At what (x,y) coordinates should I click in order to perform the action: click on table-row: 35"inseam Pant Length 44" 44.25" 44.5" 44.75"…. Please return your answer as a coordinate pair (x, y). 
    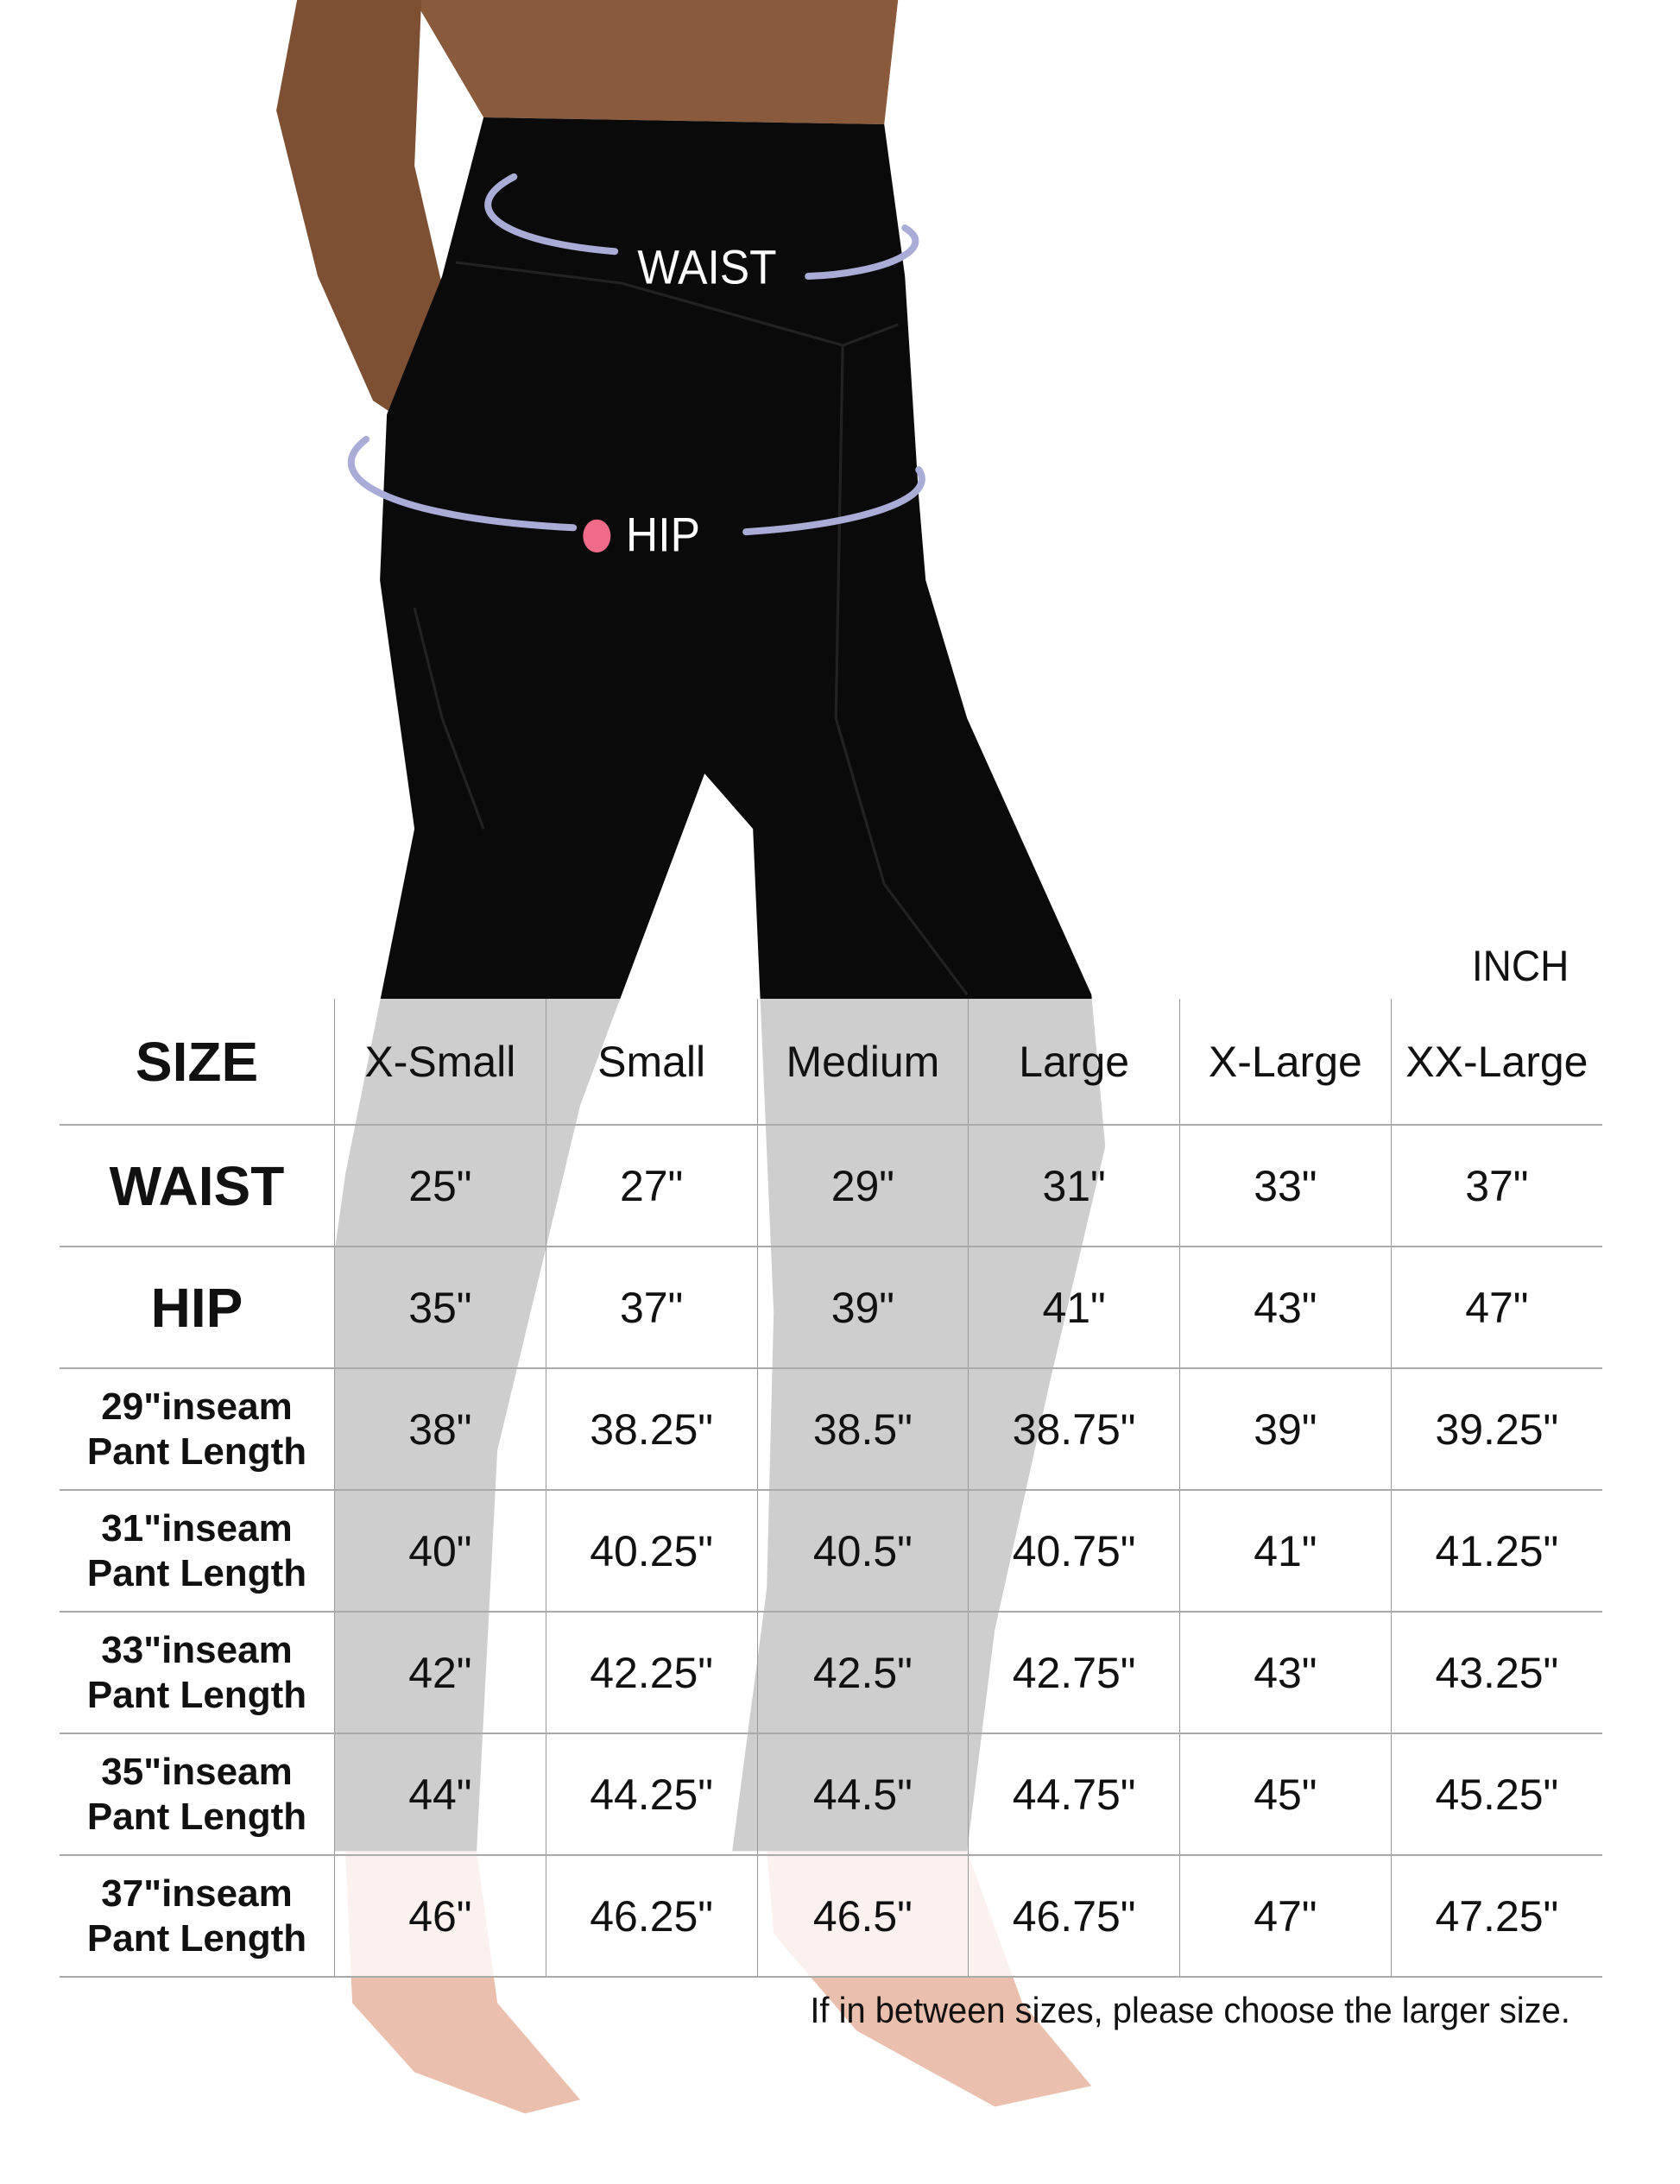
    Looking at the image, I should click on (831, 1795).